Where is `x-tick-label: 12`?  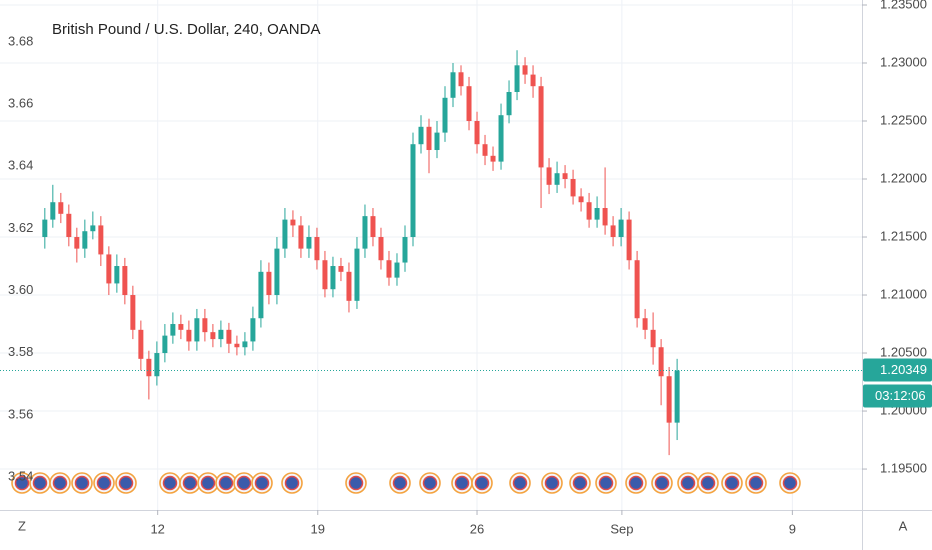
x-tick-label: 12 is located at coordinates (157, 528).